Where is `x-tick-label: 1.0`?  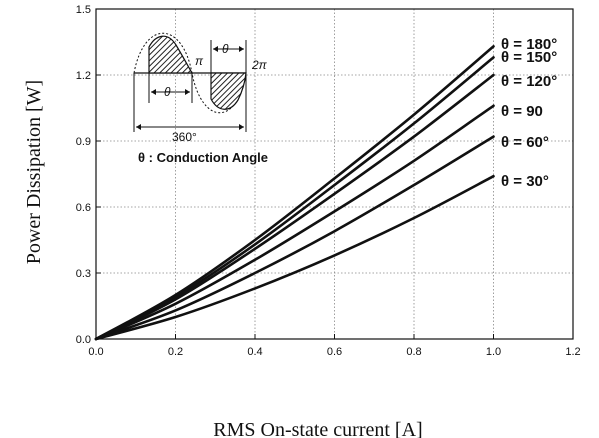
x-tick-label: 1.0 is located at coordinates (493, 352).